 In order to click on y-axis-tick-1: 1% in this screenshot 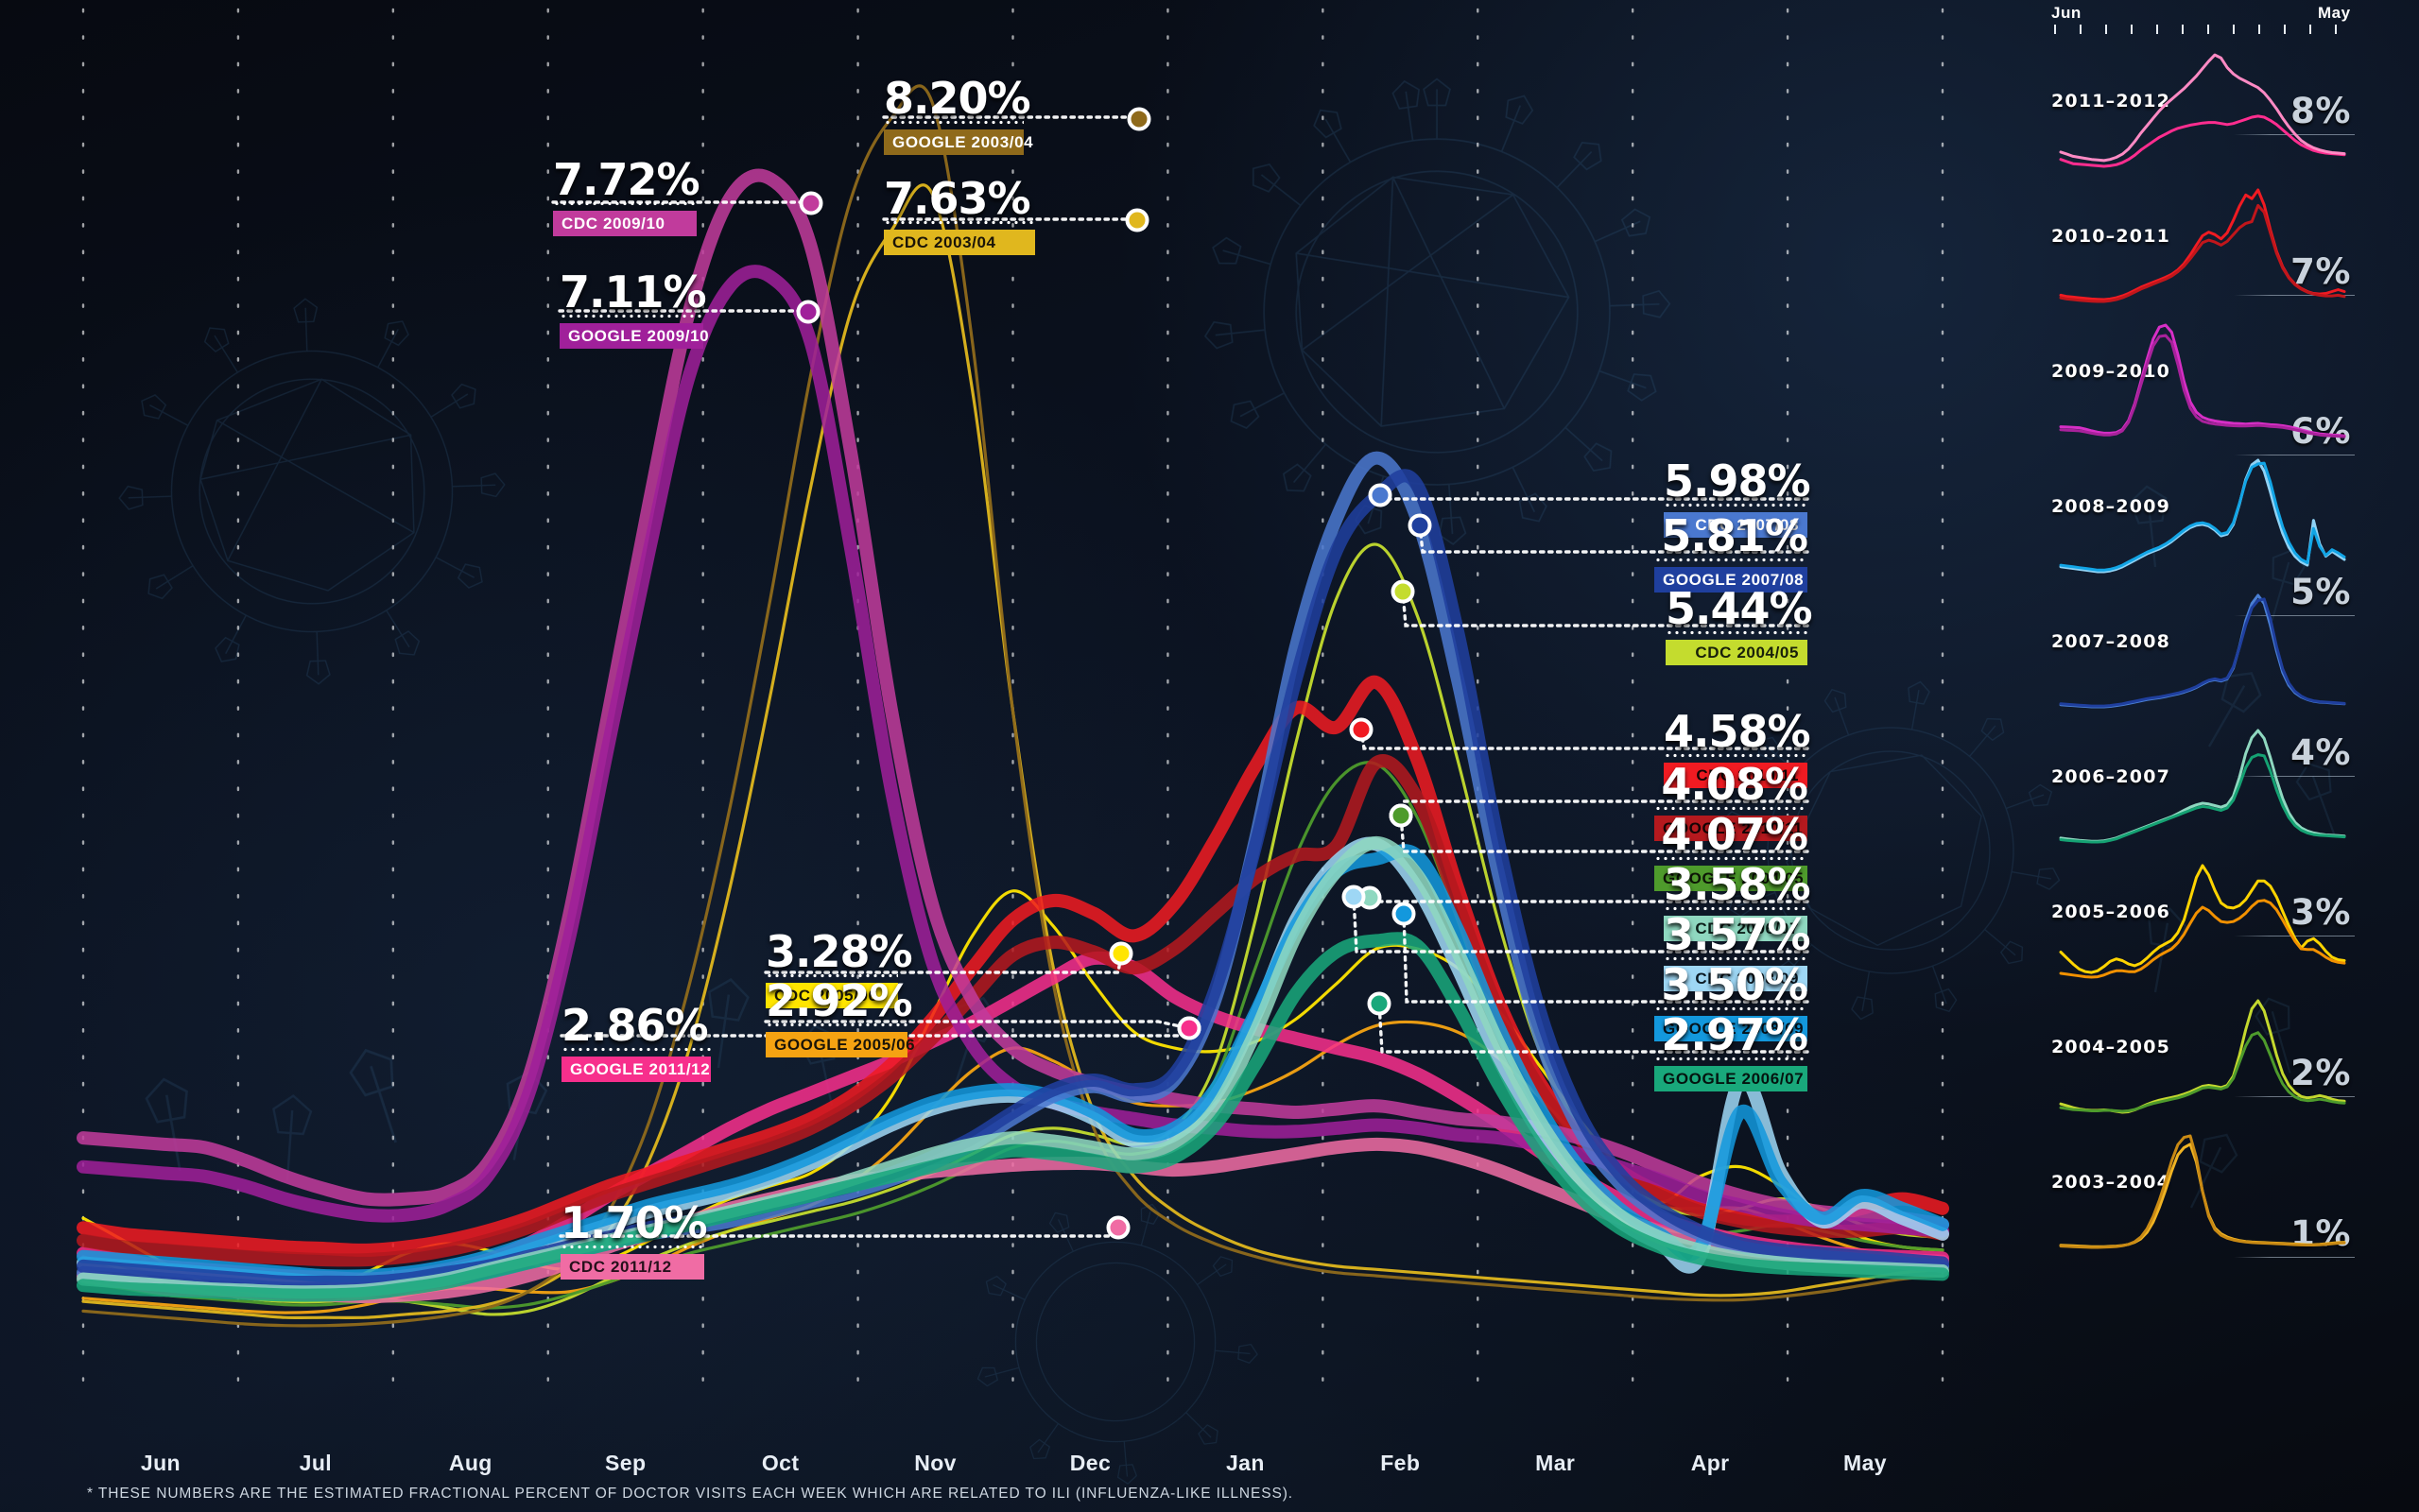, I will do `click(2321, 1233)`.